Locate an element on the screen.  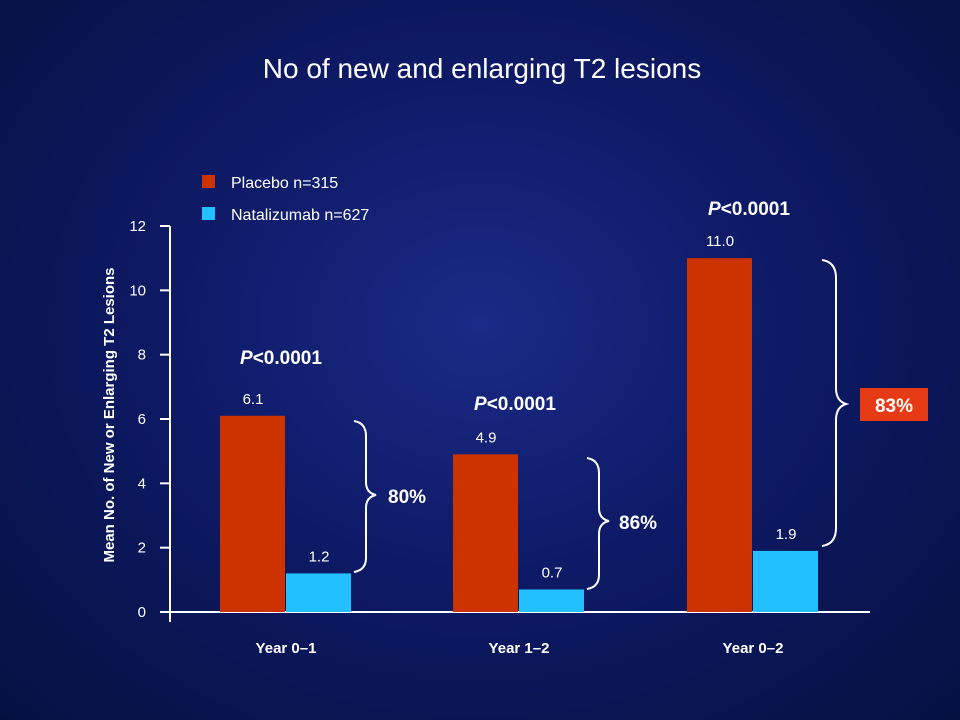
bar-value-label: 0.7 is located at coordinates (552, 572).